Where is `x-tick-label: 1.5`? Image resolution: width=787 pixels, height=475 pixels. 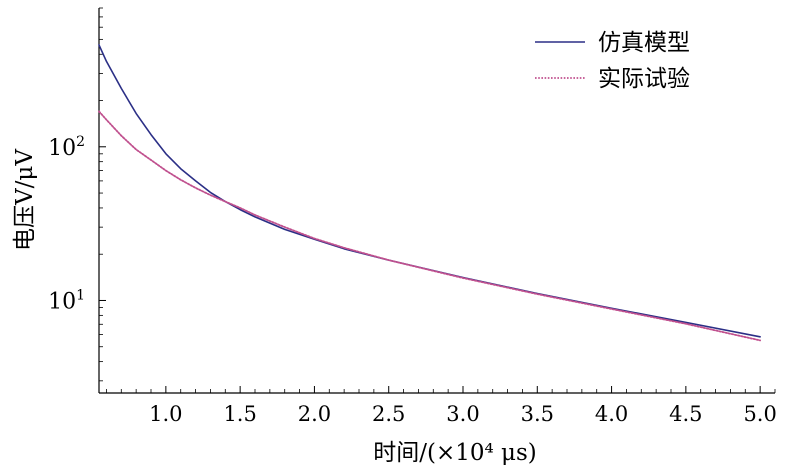 x-tick-label: 1.5 is located at coordinates (239, 414).